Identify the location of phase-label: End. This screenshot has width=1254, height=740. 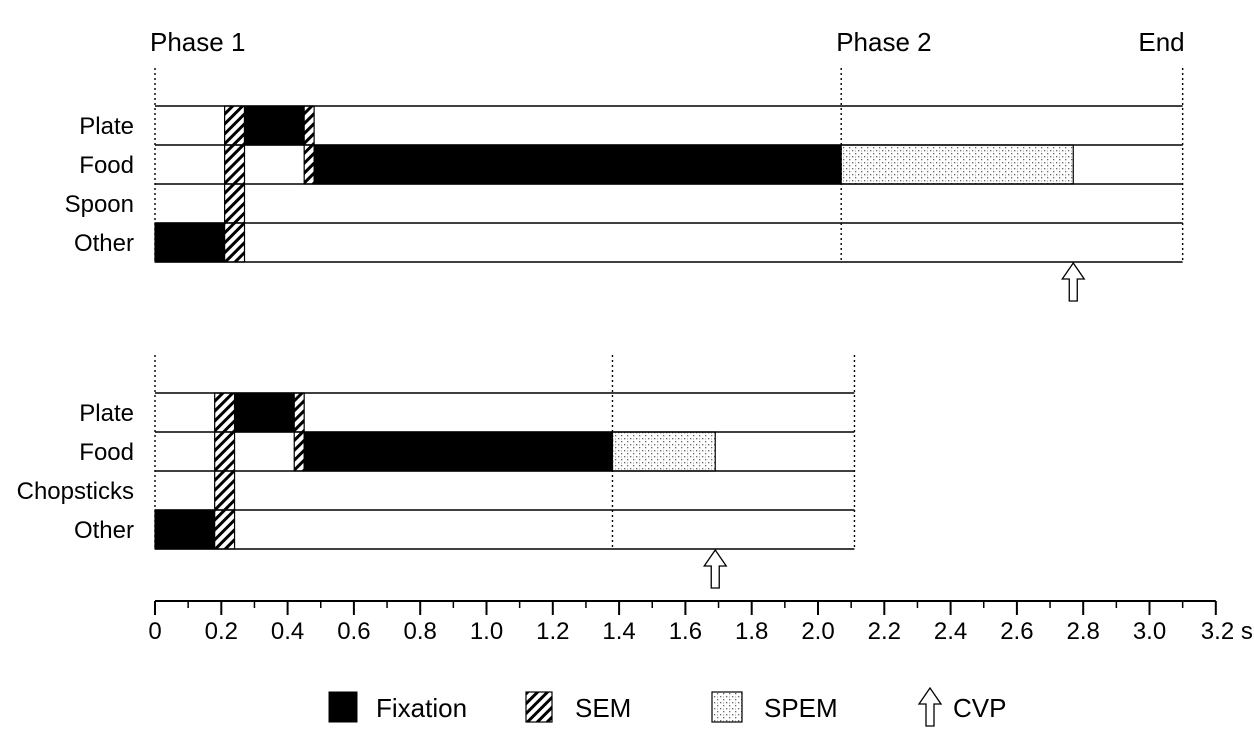
(1161, 42).